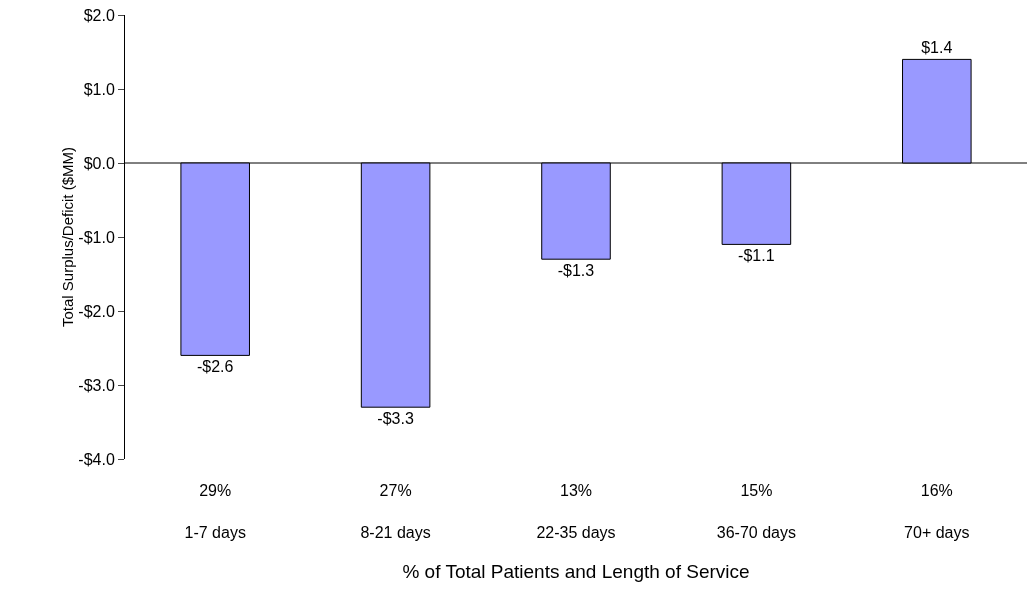 The height and width of the screenshot is (599, 1029). Describe the element at coordinates (96, 237) in the screenshot. I see `y-tick-label: -$1.0` at that location.